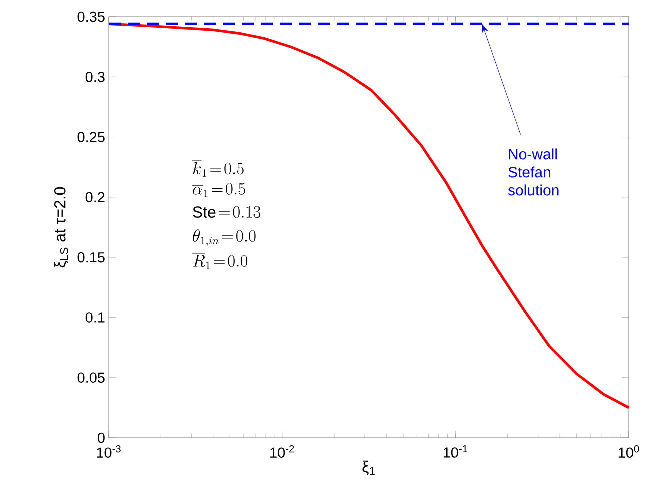  Describe the element at coordinates (91, 257) in the screenshot. I see `y-tick-label: 0.15` at that location.